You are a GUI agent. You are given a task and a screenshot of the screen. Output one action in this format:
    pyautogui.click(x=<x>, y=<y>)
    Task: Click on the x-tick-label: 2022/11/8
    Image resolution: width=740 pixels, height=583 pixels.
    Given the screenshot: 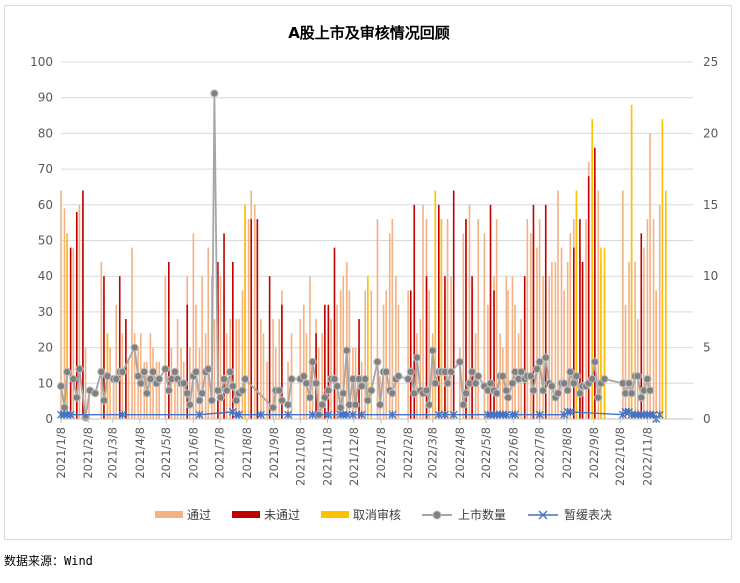 What is the action you would take?
    pyautogui.click(x=647, y=456)
    